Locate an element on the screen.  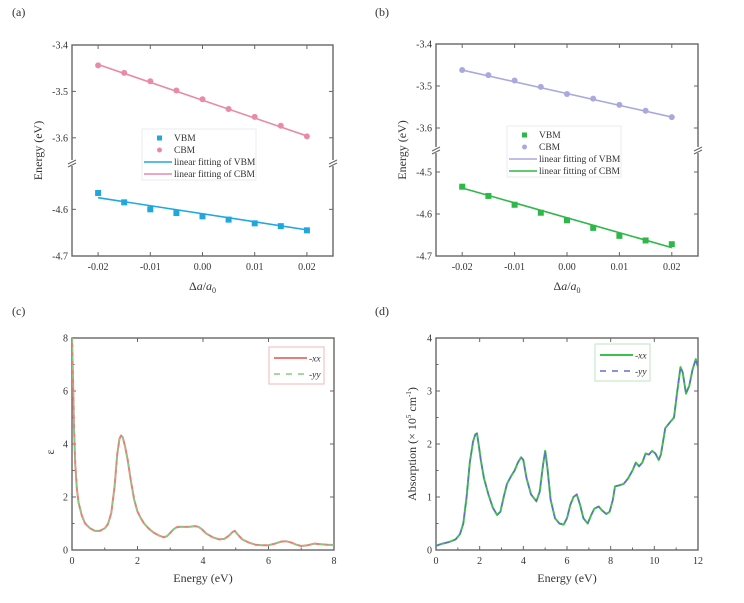
panel-label-a: (a) is located at coordinates (18, 12).